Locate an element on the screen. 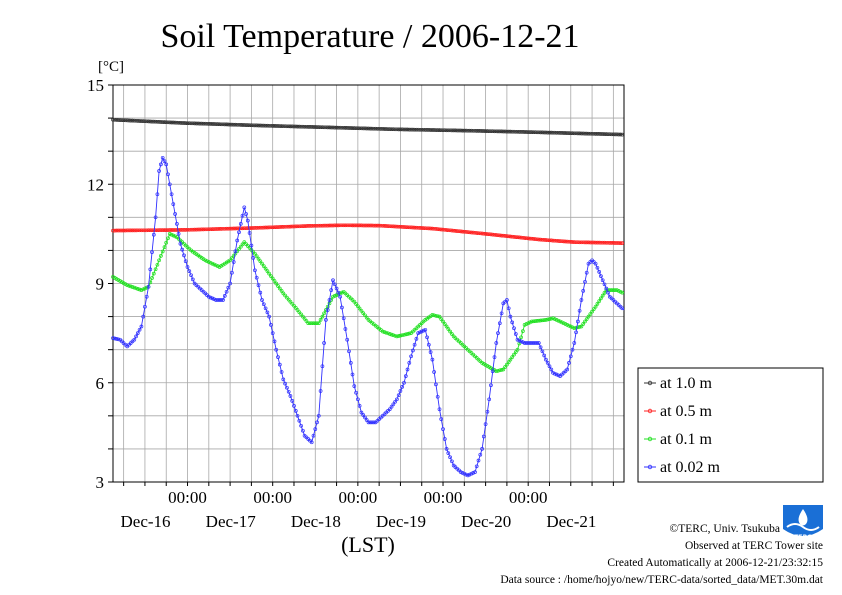  x-date-label: Dec-17 is located at coordinates (231, 521).